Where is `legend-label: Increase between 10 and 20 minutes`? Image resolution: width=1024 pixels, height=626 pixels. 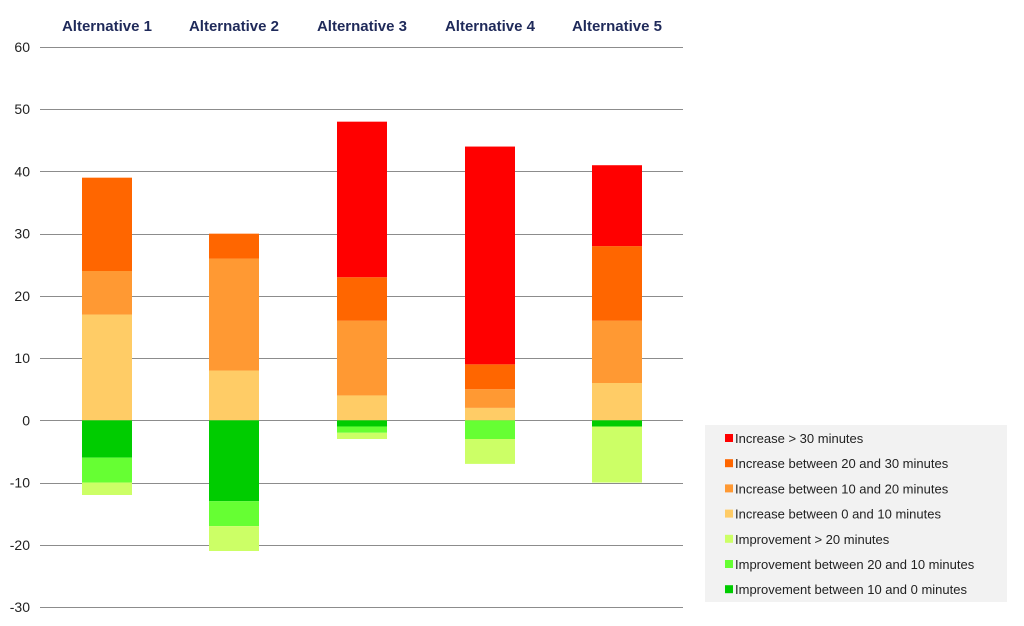
legend-label: Increase between 10 and 20 minutes is located at coordinates (842, 488).